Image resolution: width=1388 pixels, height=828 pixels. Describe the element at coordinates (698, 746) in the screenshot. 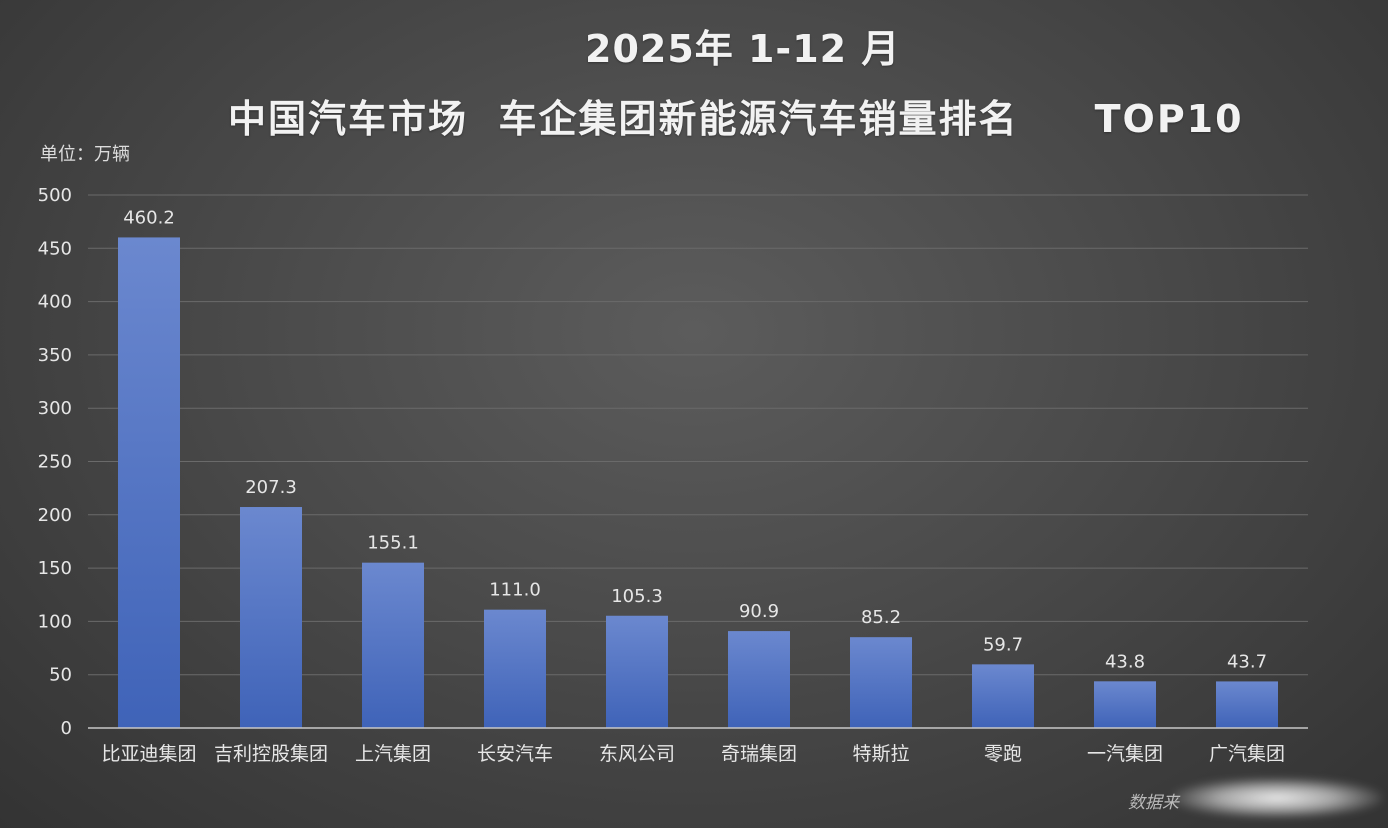

I see `x-axis: 比亚迪集团 吉利控股集团 上汽集团 长安汽车 东风公司 奇瑞集团 特斯拉 零跑 一汽集团 广汽集团` at that location.